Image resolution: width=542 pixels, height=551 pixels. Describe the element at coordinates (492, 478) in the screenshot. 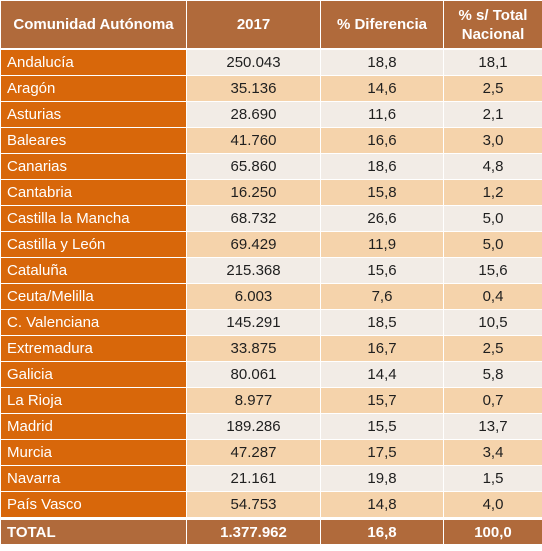

I see `percent-total-cell: 1,5` at that location.